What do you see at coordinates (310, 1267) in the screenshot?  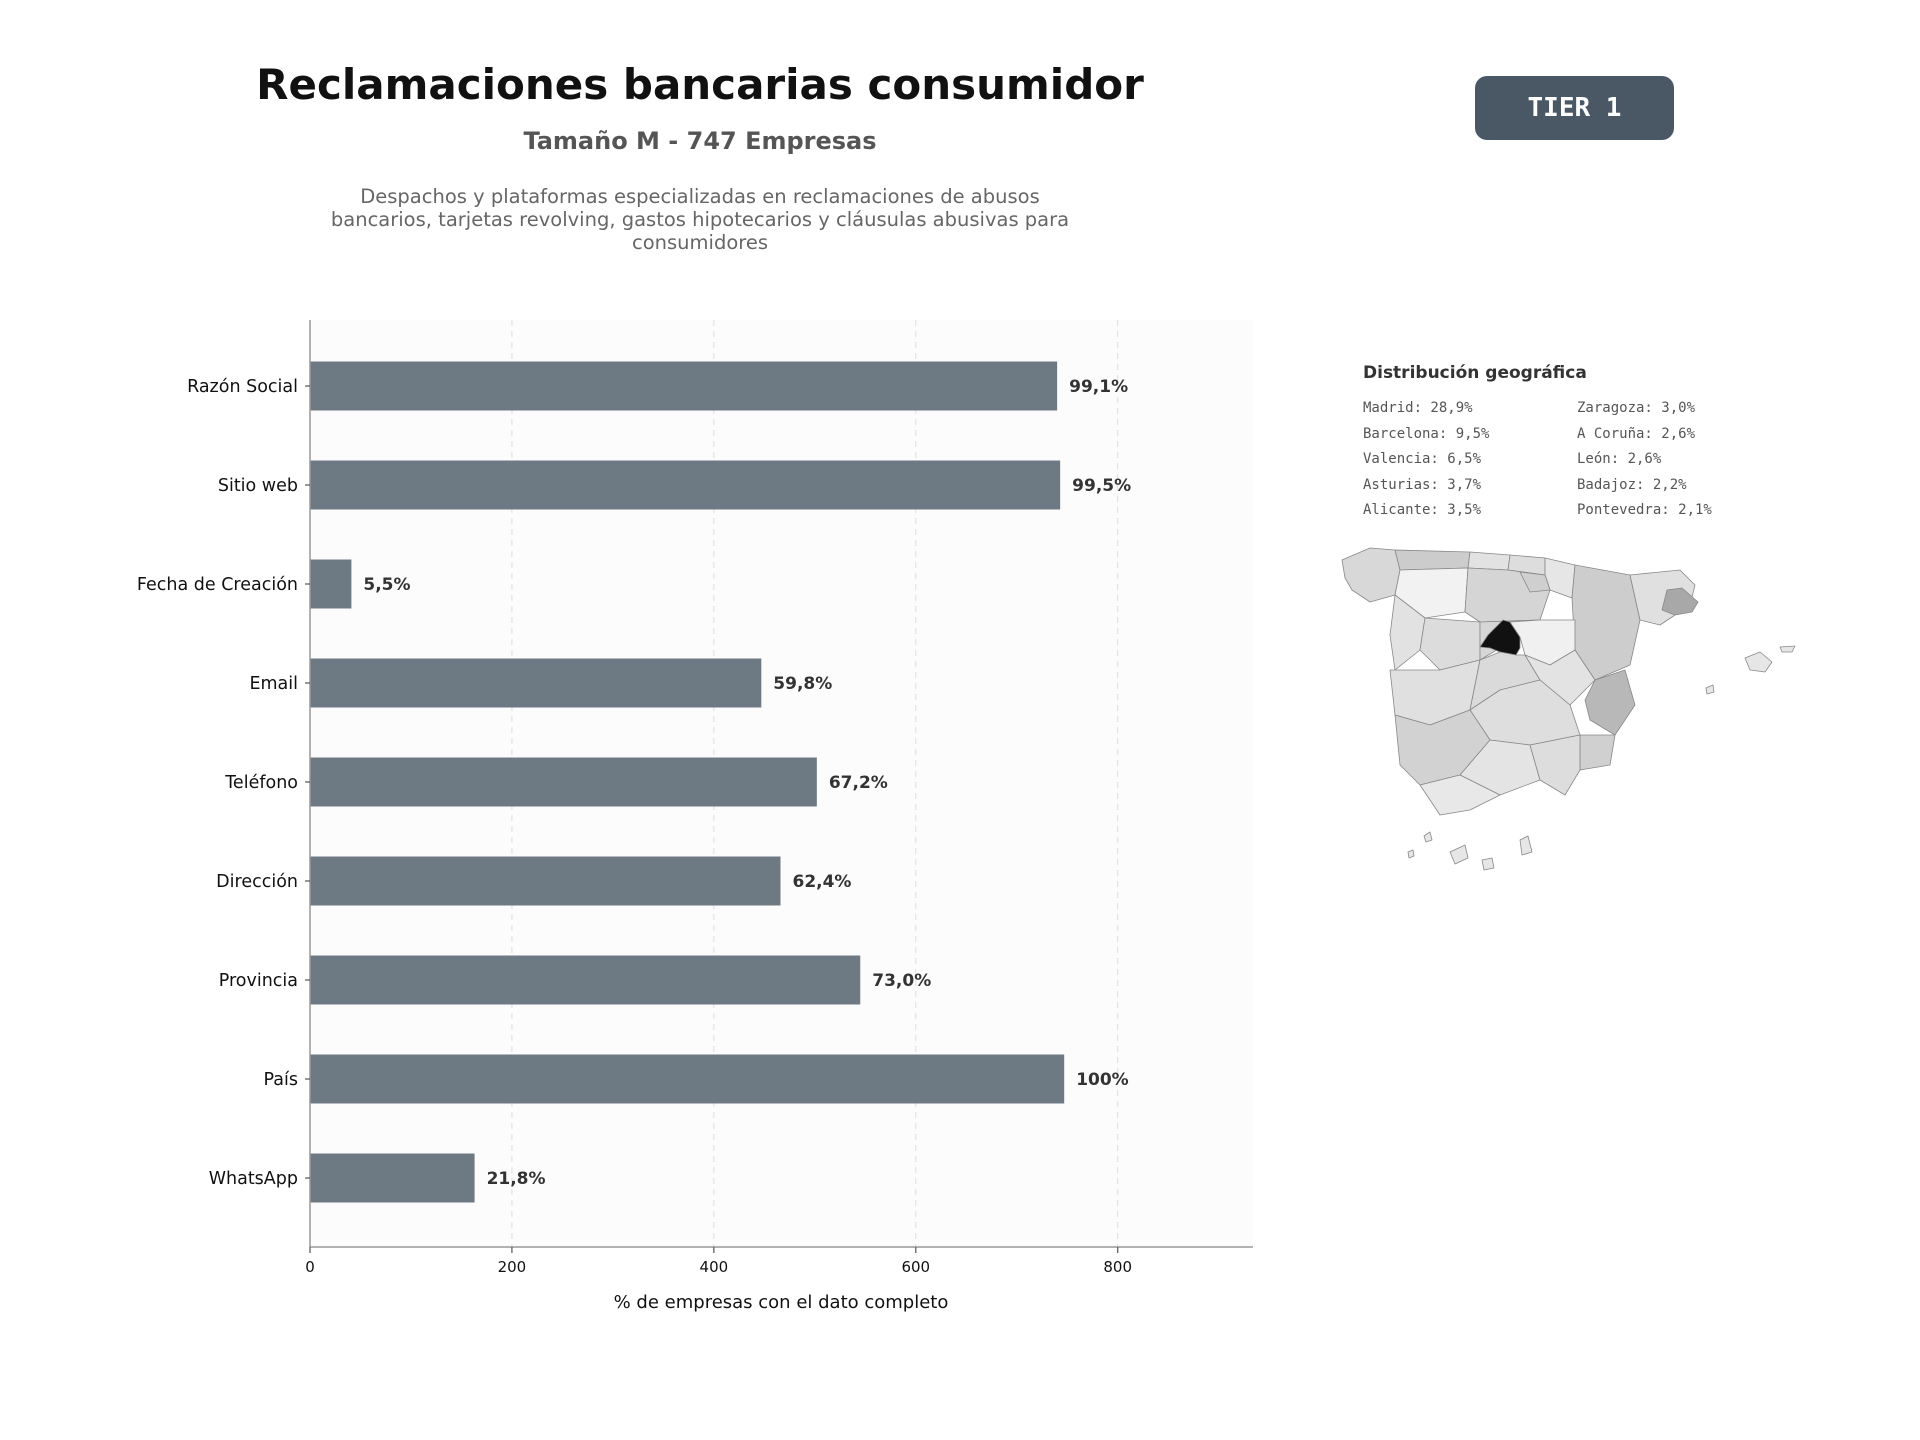 I see `x-tick-label: 0` at bounding box center [310, 1267].